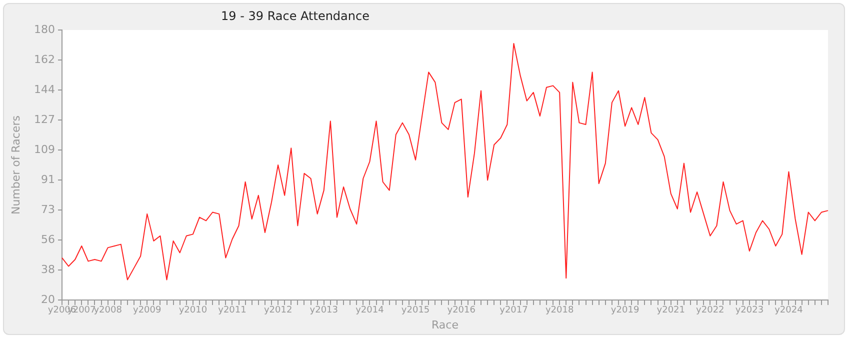 This screenshot has width=850, height=340. Describe the element at coordinates (48, 299) in the screenshot. I see `y-tick-label: 20` at that location.